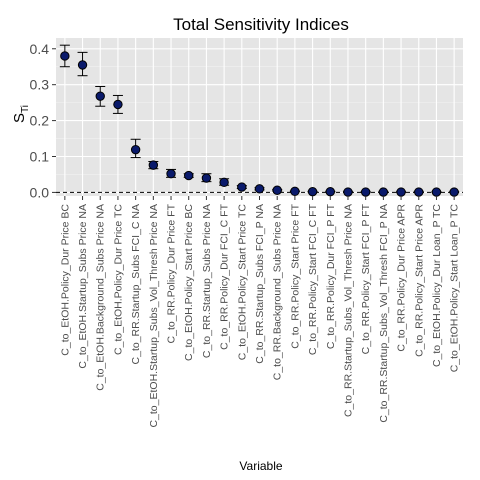 The height and width of the screenshot is (480, 480). I want to click on x-tick-label: C_to_RR.Policy_Dur FCI_C FT, so click(225, 276).